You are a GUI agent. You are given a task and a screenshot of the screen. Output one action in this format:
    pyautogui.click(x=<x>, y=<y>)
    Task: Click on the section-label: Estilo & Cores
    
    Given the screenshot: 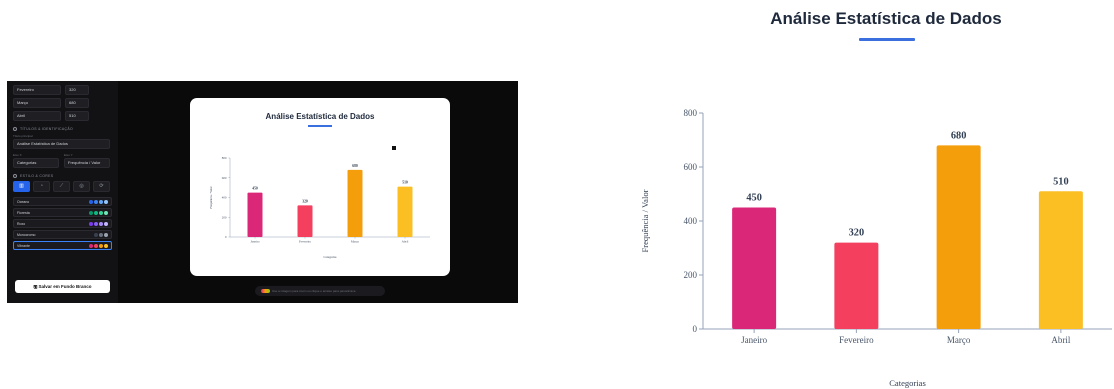 What is the action you would take?
    pyautogui.click(x=37, y=176)
    